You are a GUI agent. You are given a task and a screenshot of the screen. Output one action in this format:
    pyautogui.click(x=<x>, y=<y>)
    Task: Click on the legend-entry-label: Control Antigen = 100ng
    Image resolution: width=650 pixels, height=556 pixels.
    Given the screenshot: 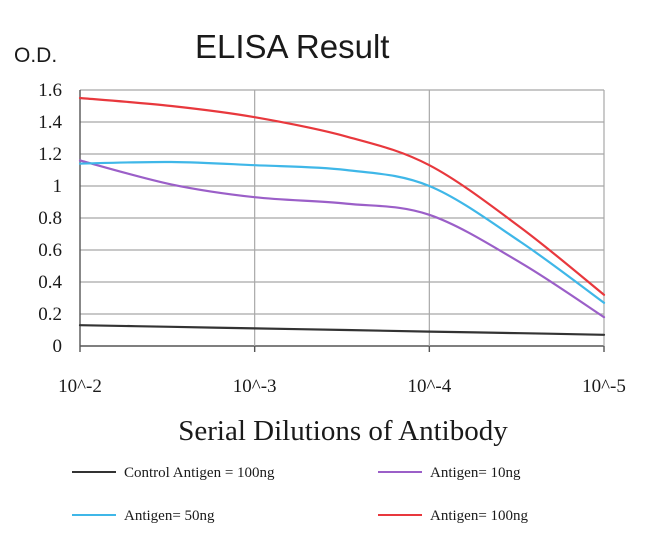 What is the action you would take?
    pyautogui.click(x=199, y=473)
    